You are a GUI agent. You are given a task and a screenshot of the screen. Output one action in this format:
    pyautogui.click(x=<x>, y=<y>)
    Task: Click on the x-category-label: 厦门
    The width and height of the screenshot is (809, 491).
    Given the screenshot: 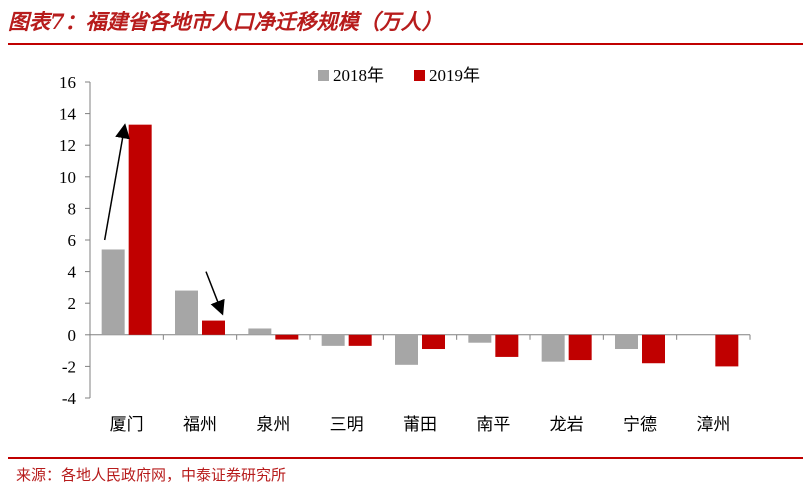 What is the action you would take?
    pyautogui.click(x=127, y=425)
    